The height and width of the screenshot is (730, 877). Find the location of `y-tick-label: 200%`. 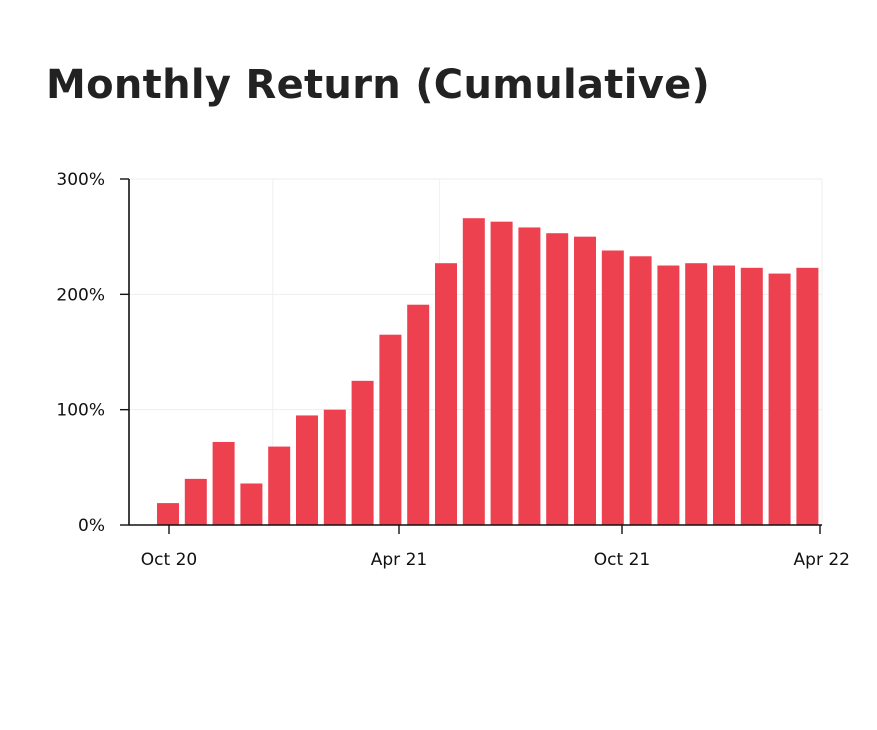

y-tick-label: 200% is located at coordinates (80, 295).